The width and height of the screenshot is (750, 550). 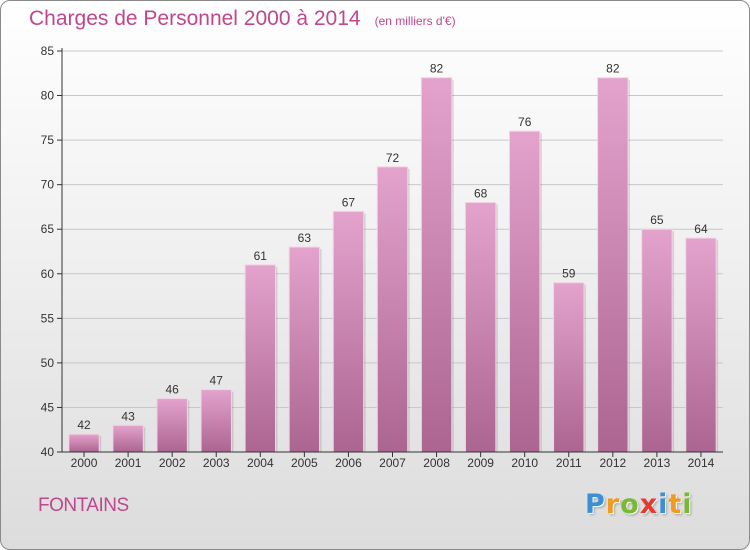 I want to click on y-tick-label: 45, so click(x=48, y=407).